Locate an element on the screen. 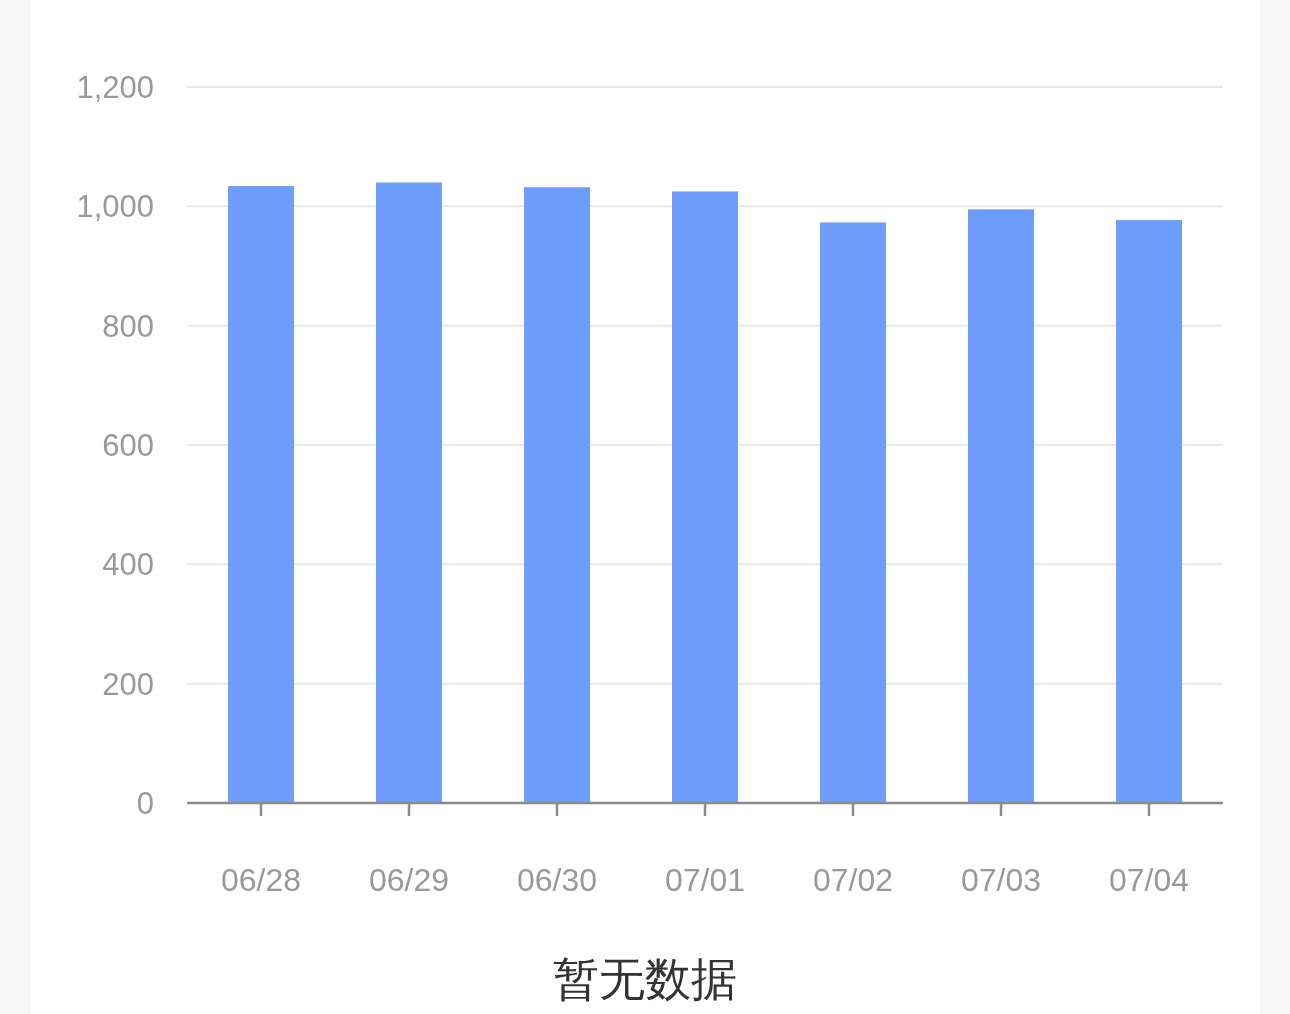  y-tick-label: 1,000 is located at coordinates (115, 207).